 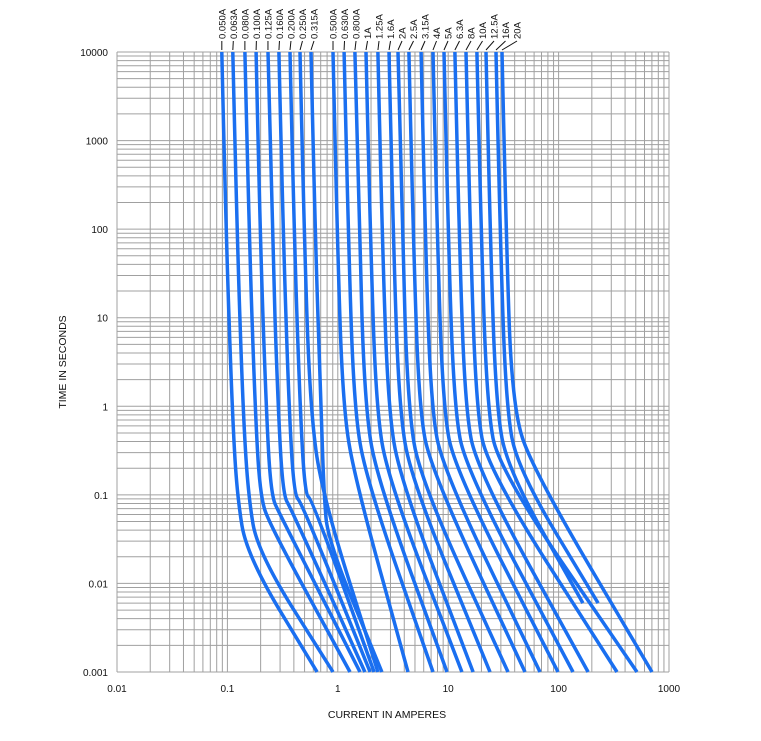 I want to click on fuse-curve-0.100A, so click(x=308, y=362).